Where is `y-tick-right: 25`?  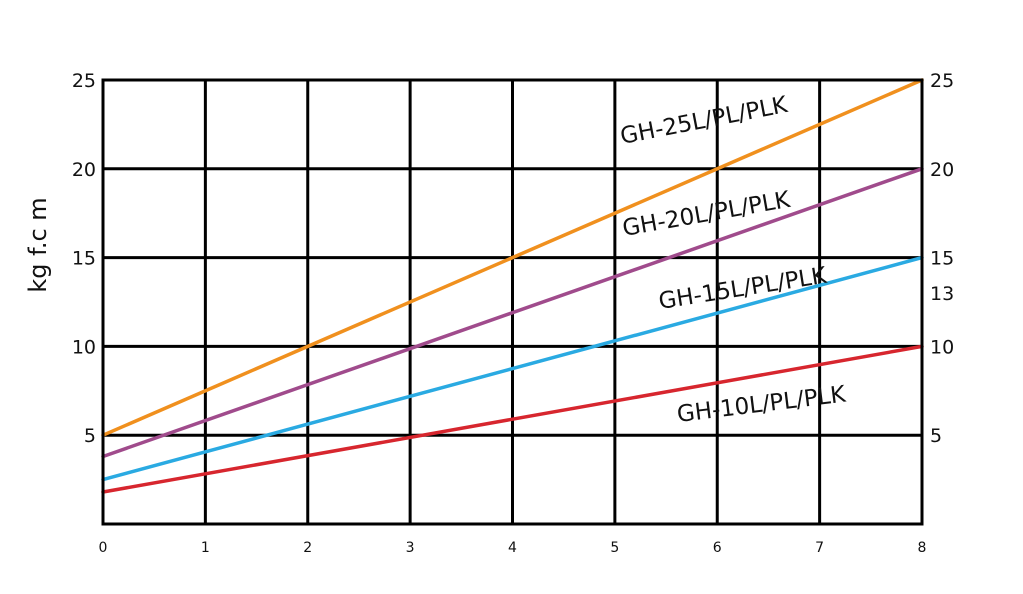 y-tick-right: 25 is located at coordinates (942, 81).